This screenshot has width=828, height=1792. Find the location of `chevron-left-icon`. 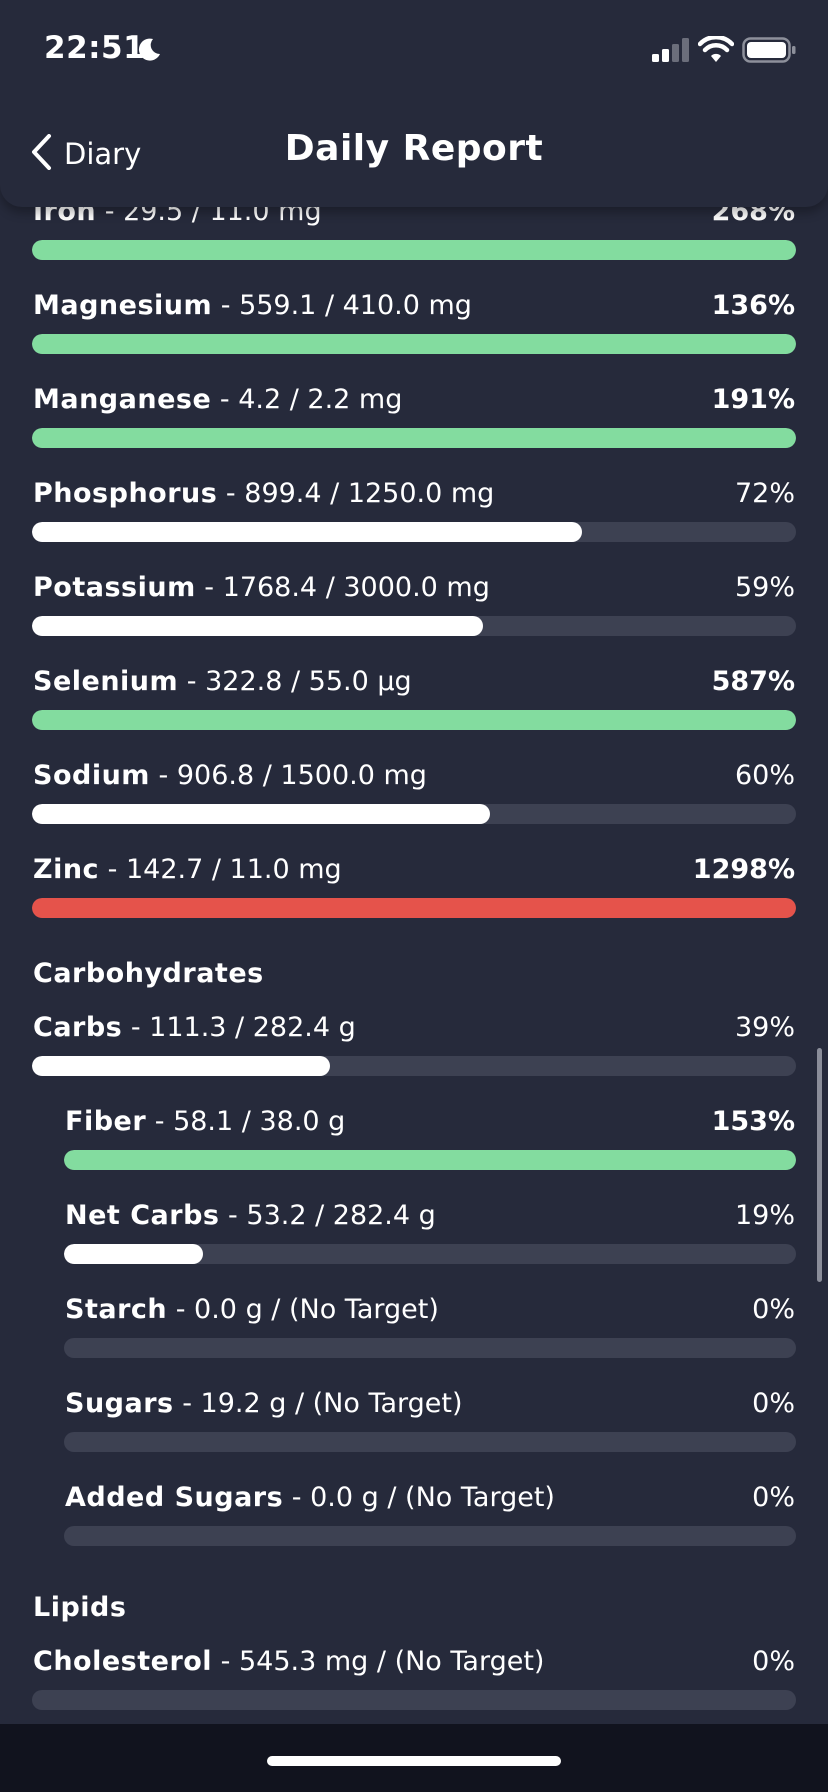

chevron-left-icon is located at coordinates (41, 154).